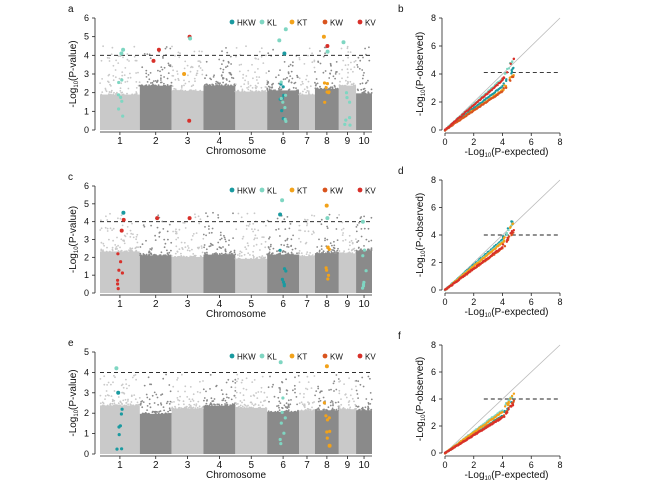  What do you see at coordinates (332, 191) in the screenshot?
I see `legend-item-kw: KW` at bounding box center [332, 191].